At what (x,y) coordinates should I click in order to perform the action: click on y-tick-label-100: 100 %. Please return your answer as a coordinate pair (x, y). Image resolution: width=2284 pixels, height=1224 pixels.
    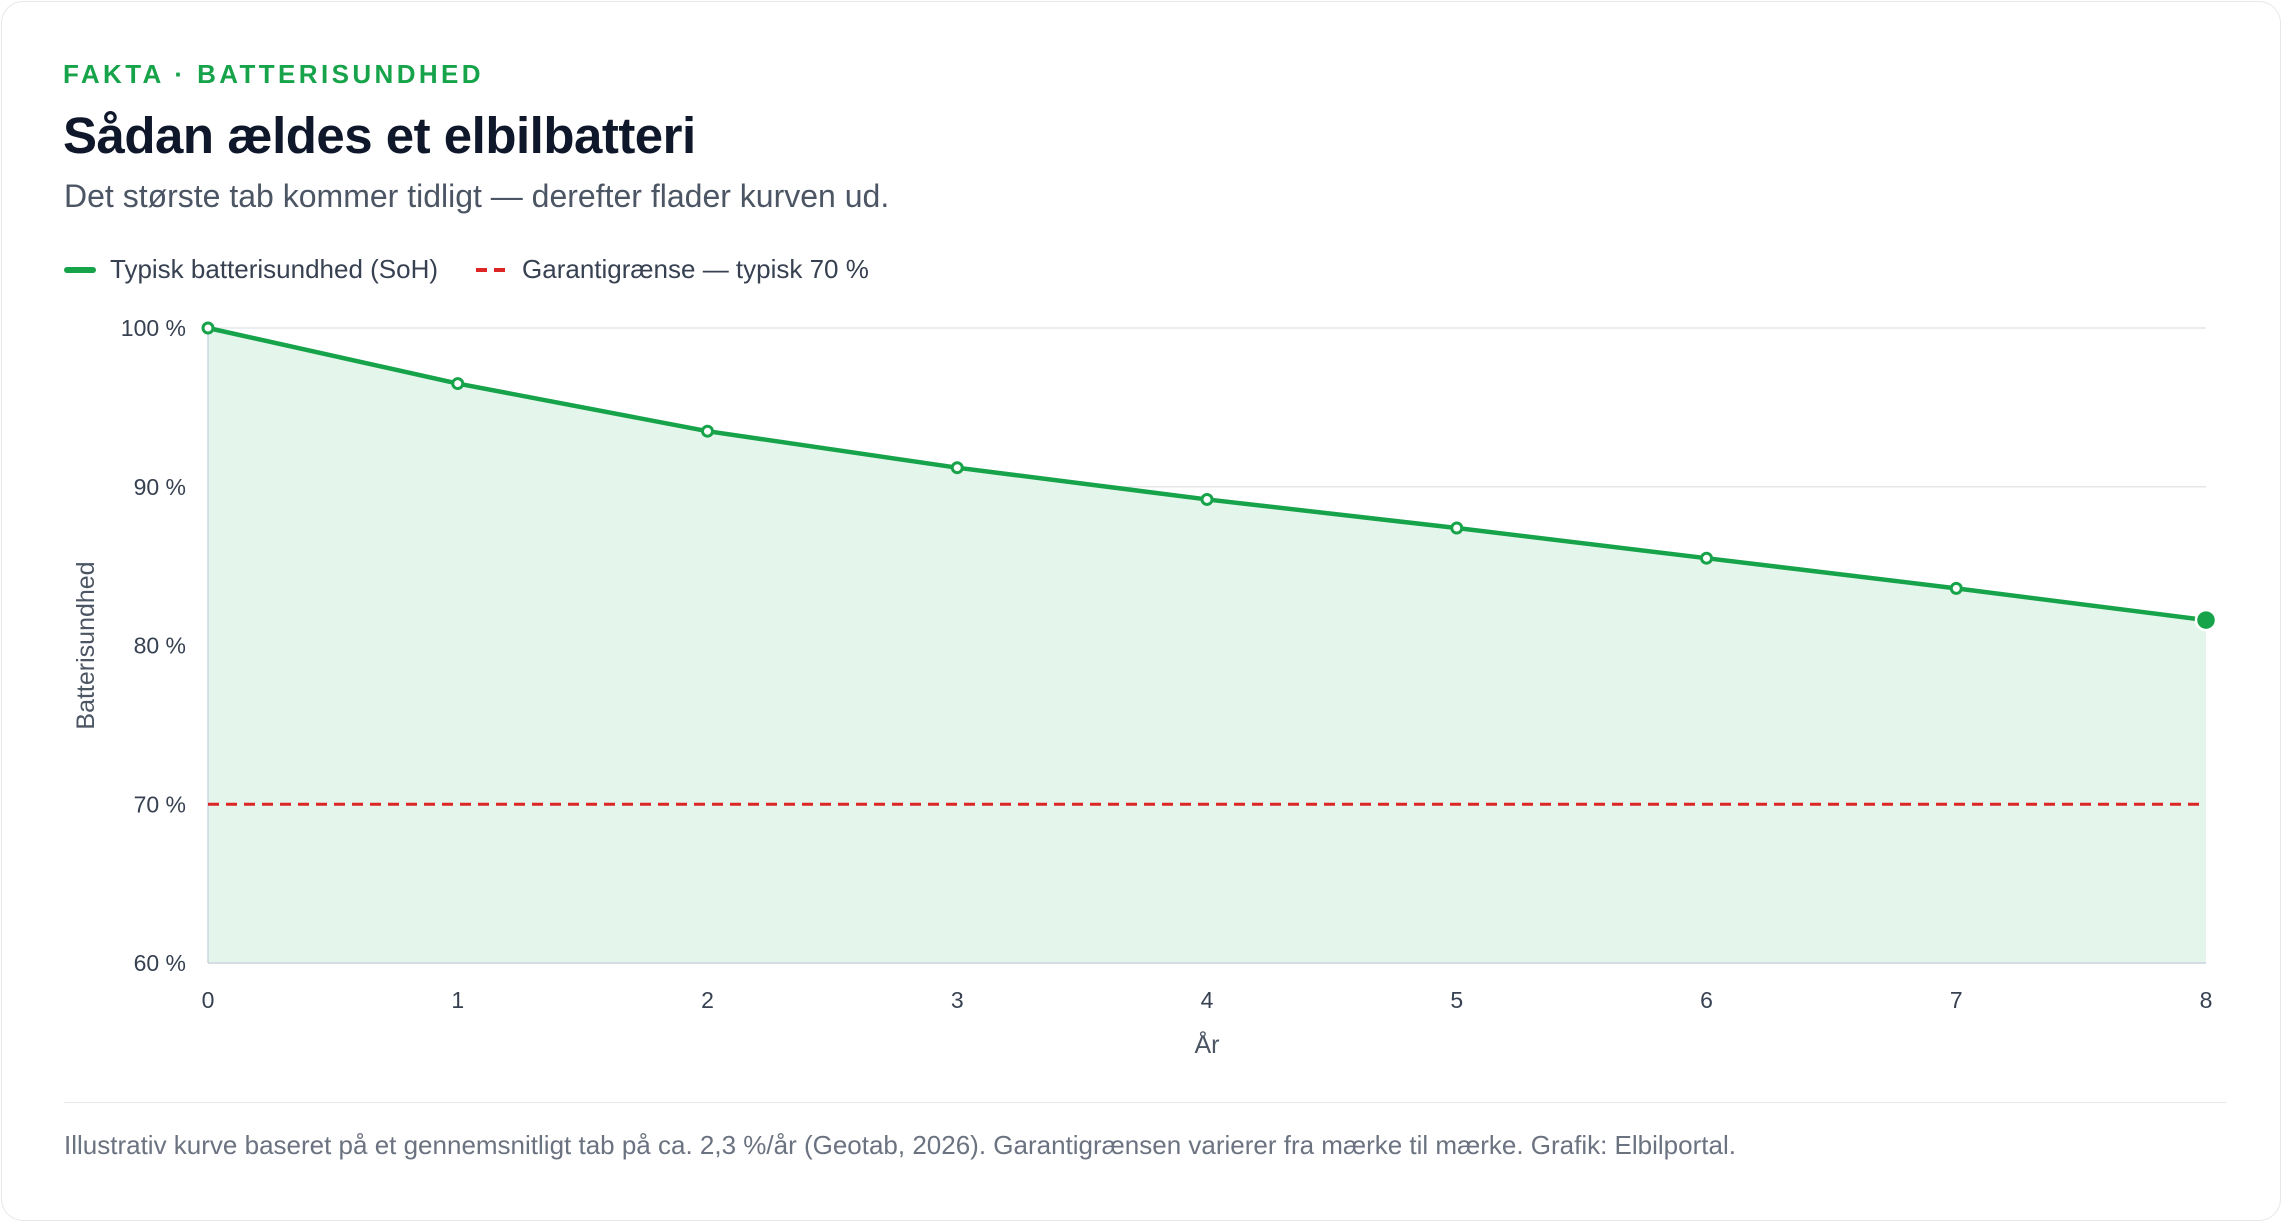
    Looking at the image, I should click on (153, 328).